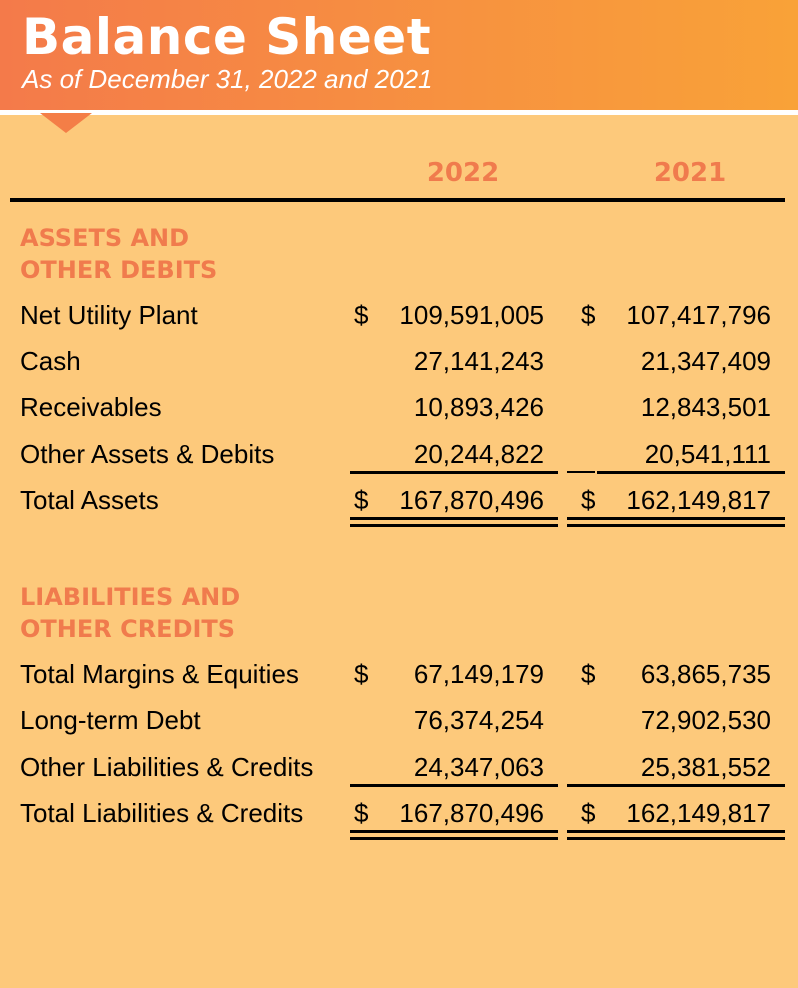  I want to click on value-2021: 21,347,409, so click(705, 361).